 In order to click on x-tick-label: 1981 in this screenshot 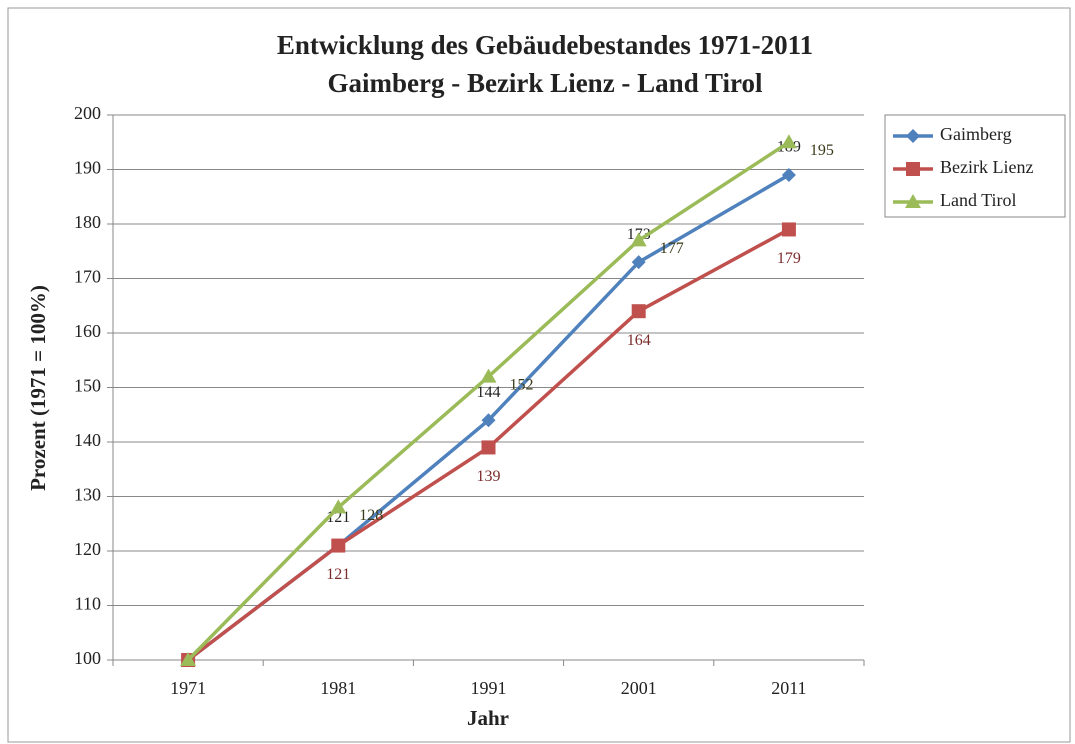, I will do `click(338, 688)`.